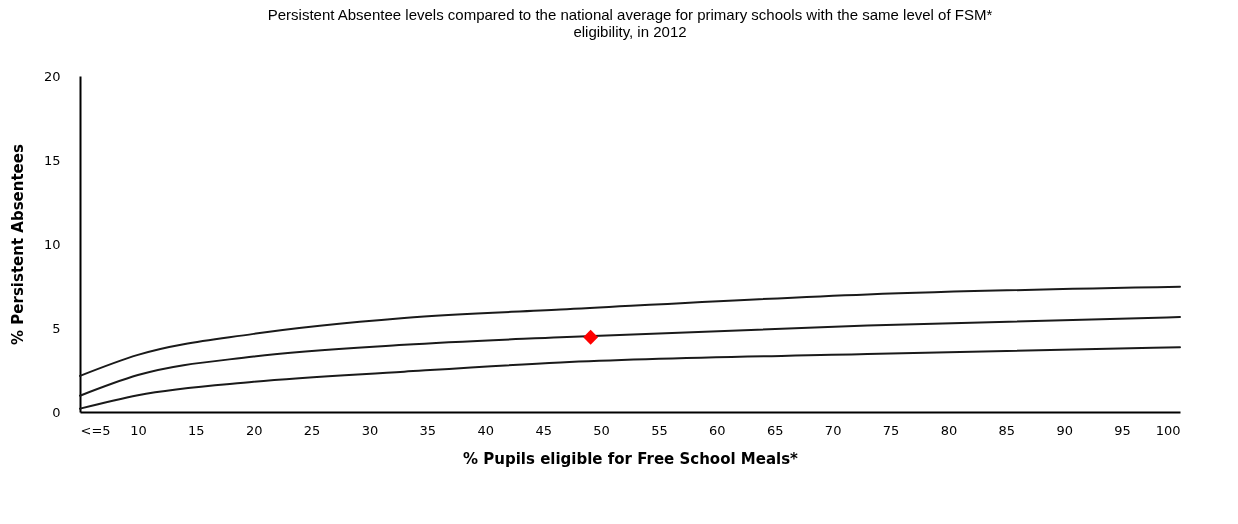 This screenshot has width=1238, height=524. Describe the element at coordinates (52, 76) in the screenshot. I see `y-tick-label: 20` at that location.